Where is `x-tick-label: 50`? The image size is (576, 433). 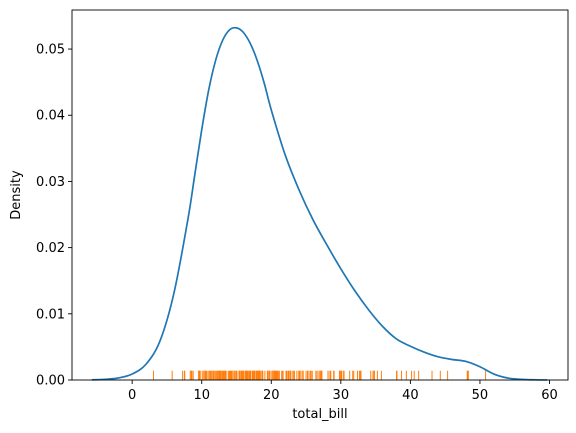
x-tick-label: 50 is located at coordinates (480, 395).